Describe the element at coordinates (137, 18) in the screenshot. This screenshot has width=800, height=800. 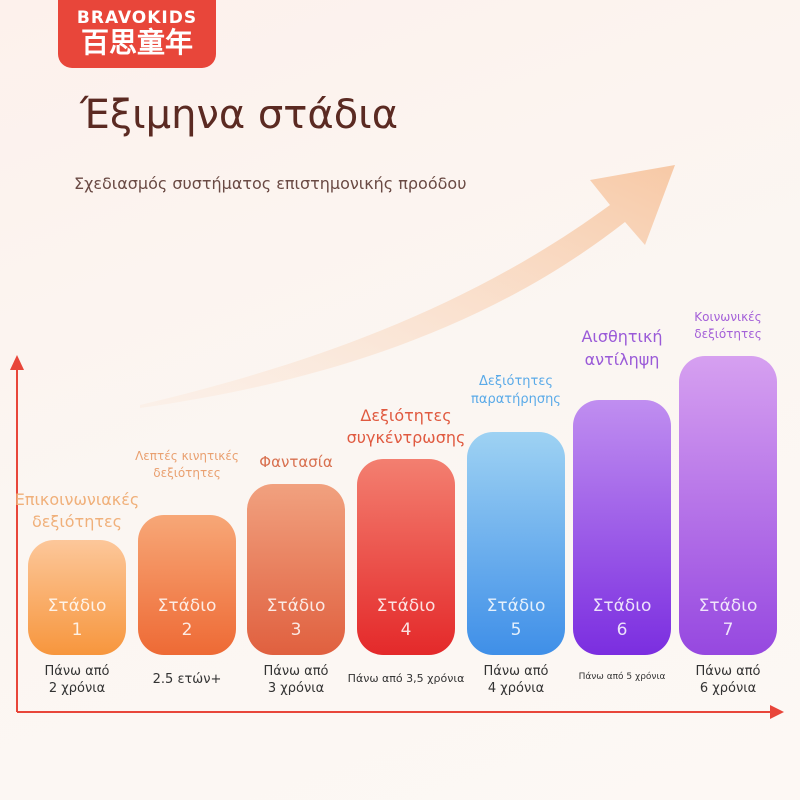
I see `brand: BRAVOKIDS` at that location.